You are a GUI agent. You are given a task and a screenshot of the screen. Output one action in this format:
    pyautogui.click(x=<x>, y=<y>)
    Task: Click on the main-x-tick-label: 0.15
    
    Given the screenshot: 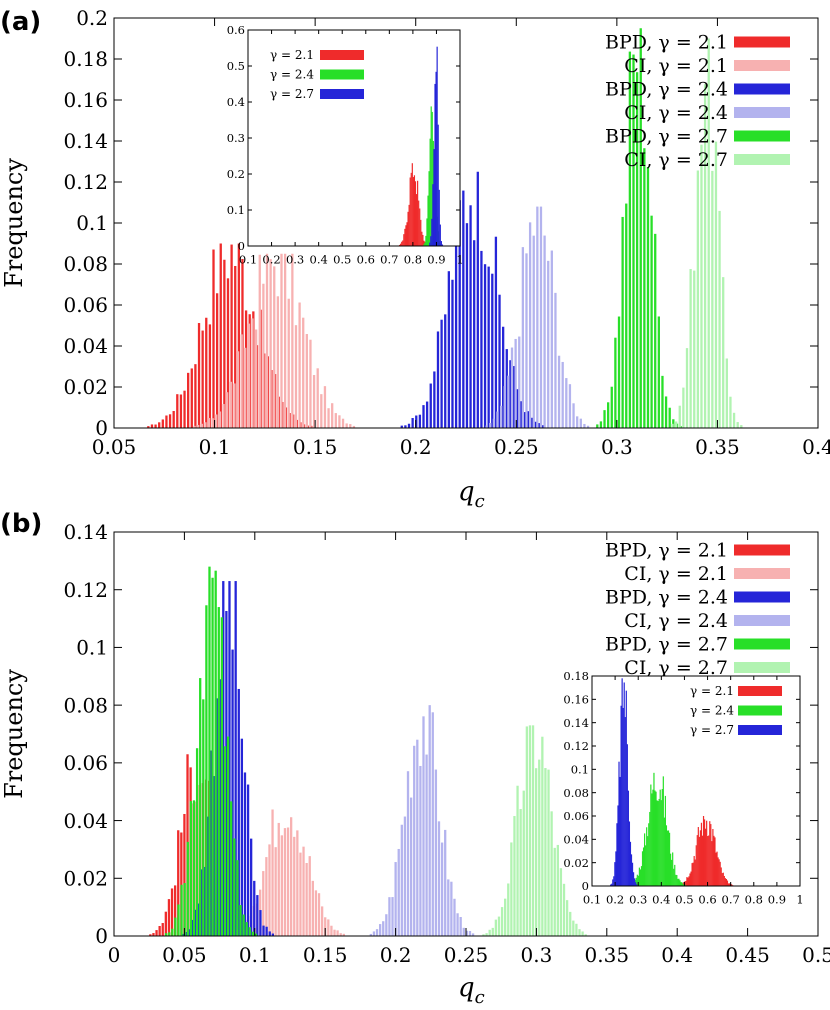 What is the action you would take?
    pyautogui.click(x=325, y=955)
    